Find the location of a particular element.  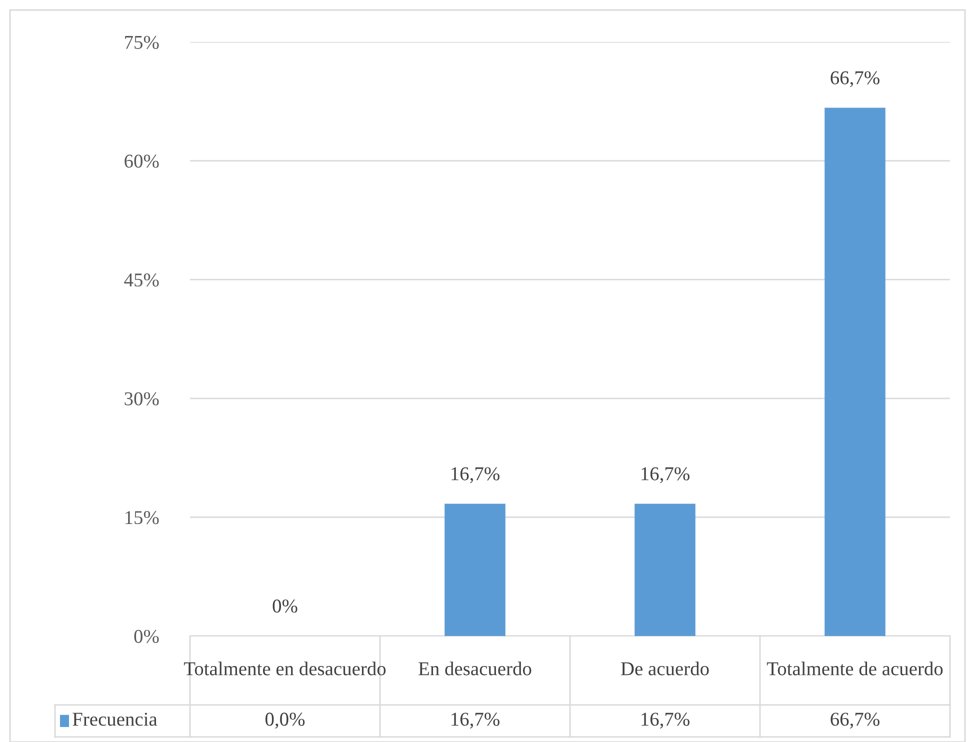

y-tick-label: 45% is located at coordinates (141, 280).